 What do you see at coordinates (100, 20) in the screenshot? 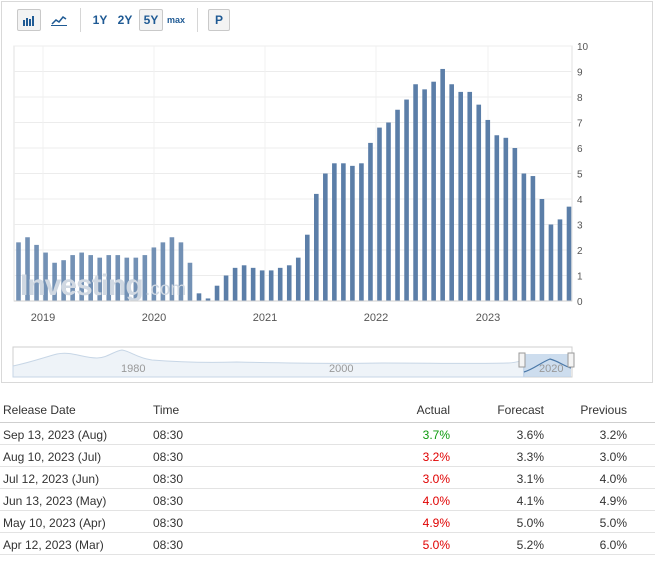
I see `range-1y-button: 1Y` at bounding box center [100, 20].